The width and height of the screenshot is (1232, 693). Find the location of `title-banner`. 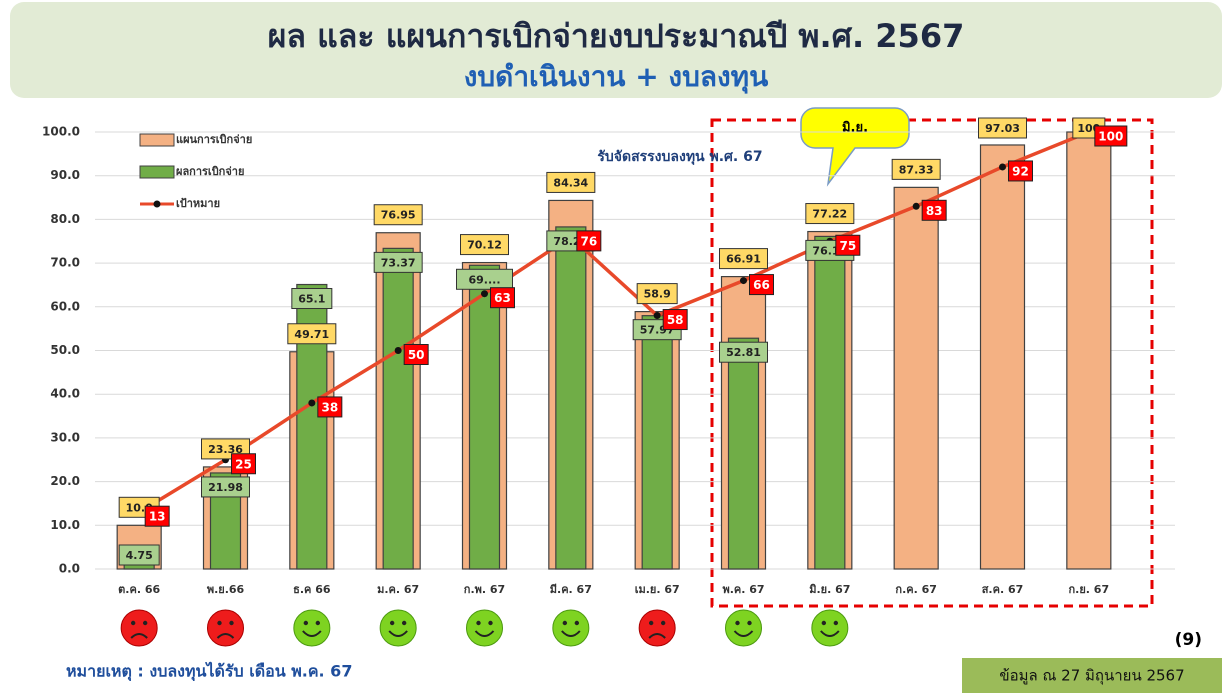

title-banner is located at coordinates (616, 50).